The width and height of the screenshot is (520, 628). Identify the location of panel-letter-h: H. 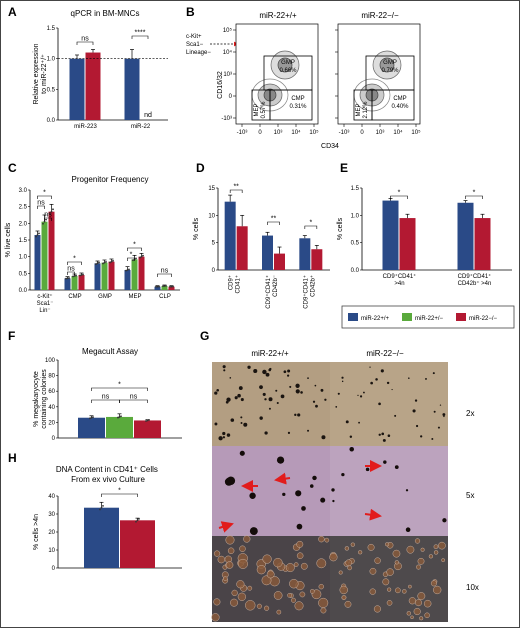
(12, 458).